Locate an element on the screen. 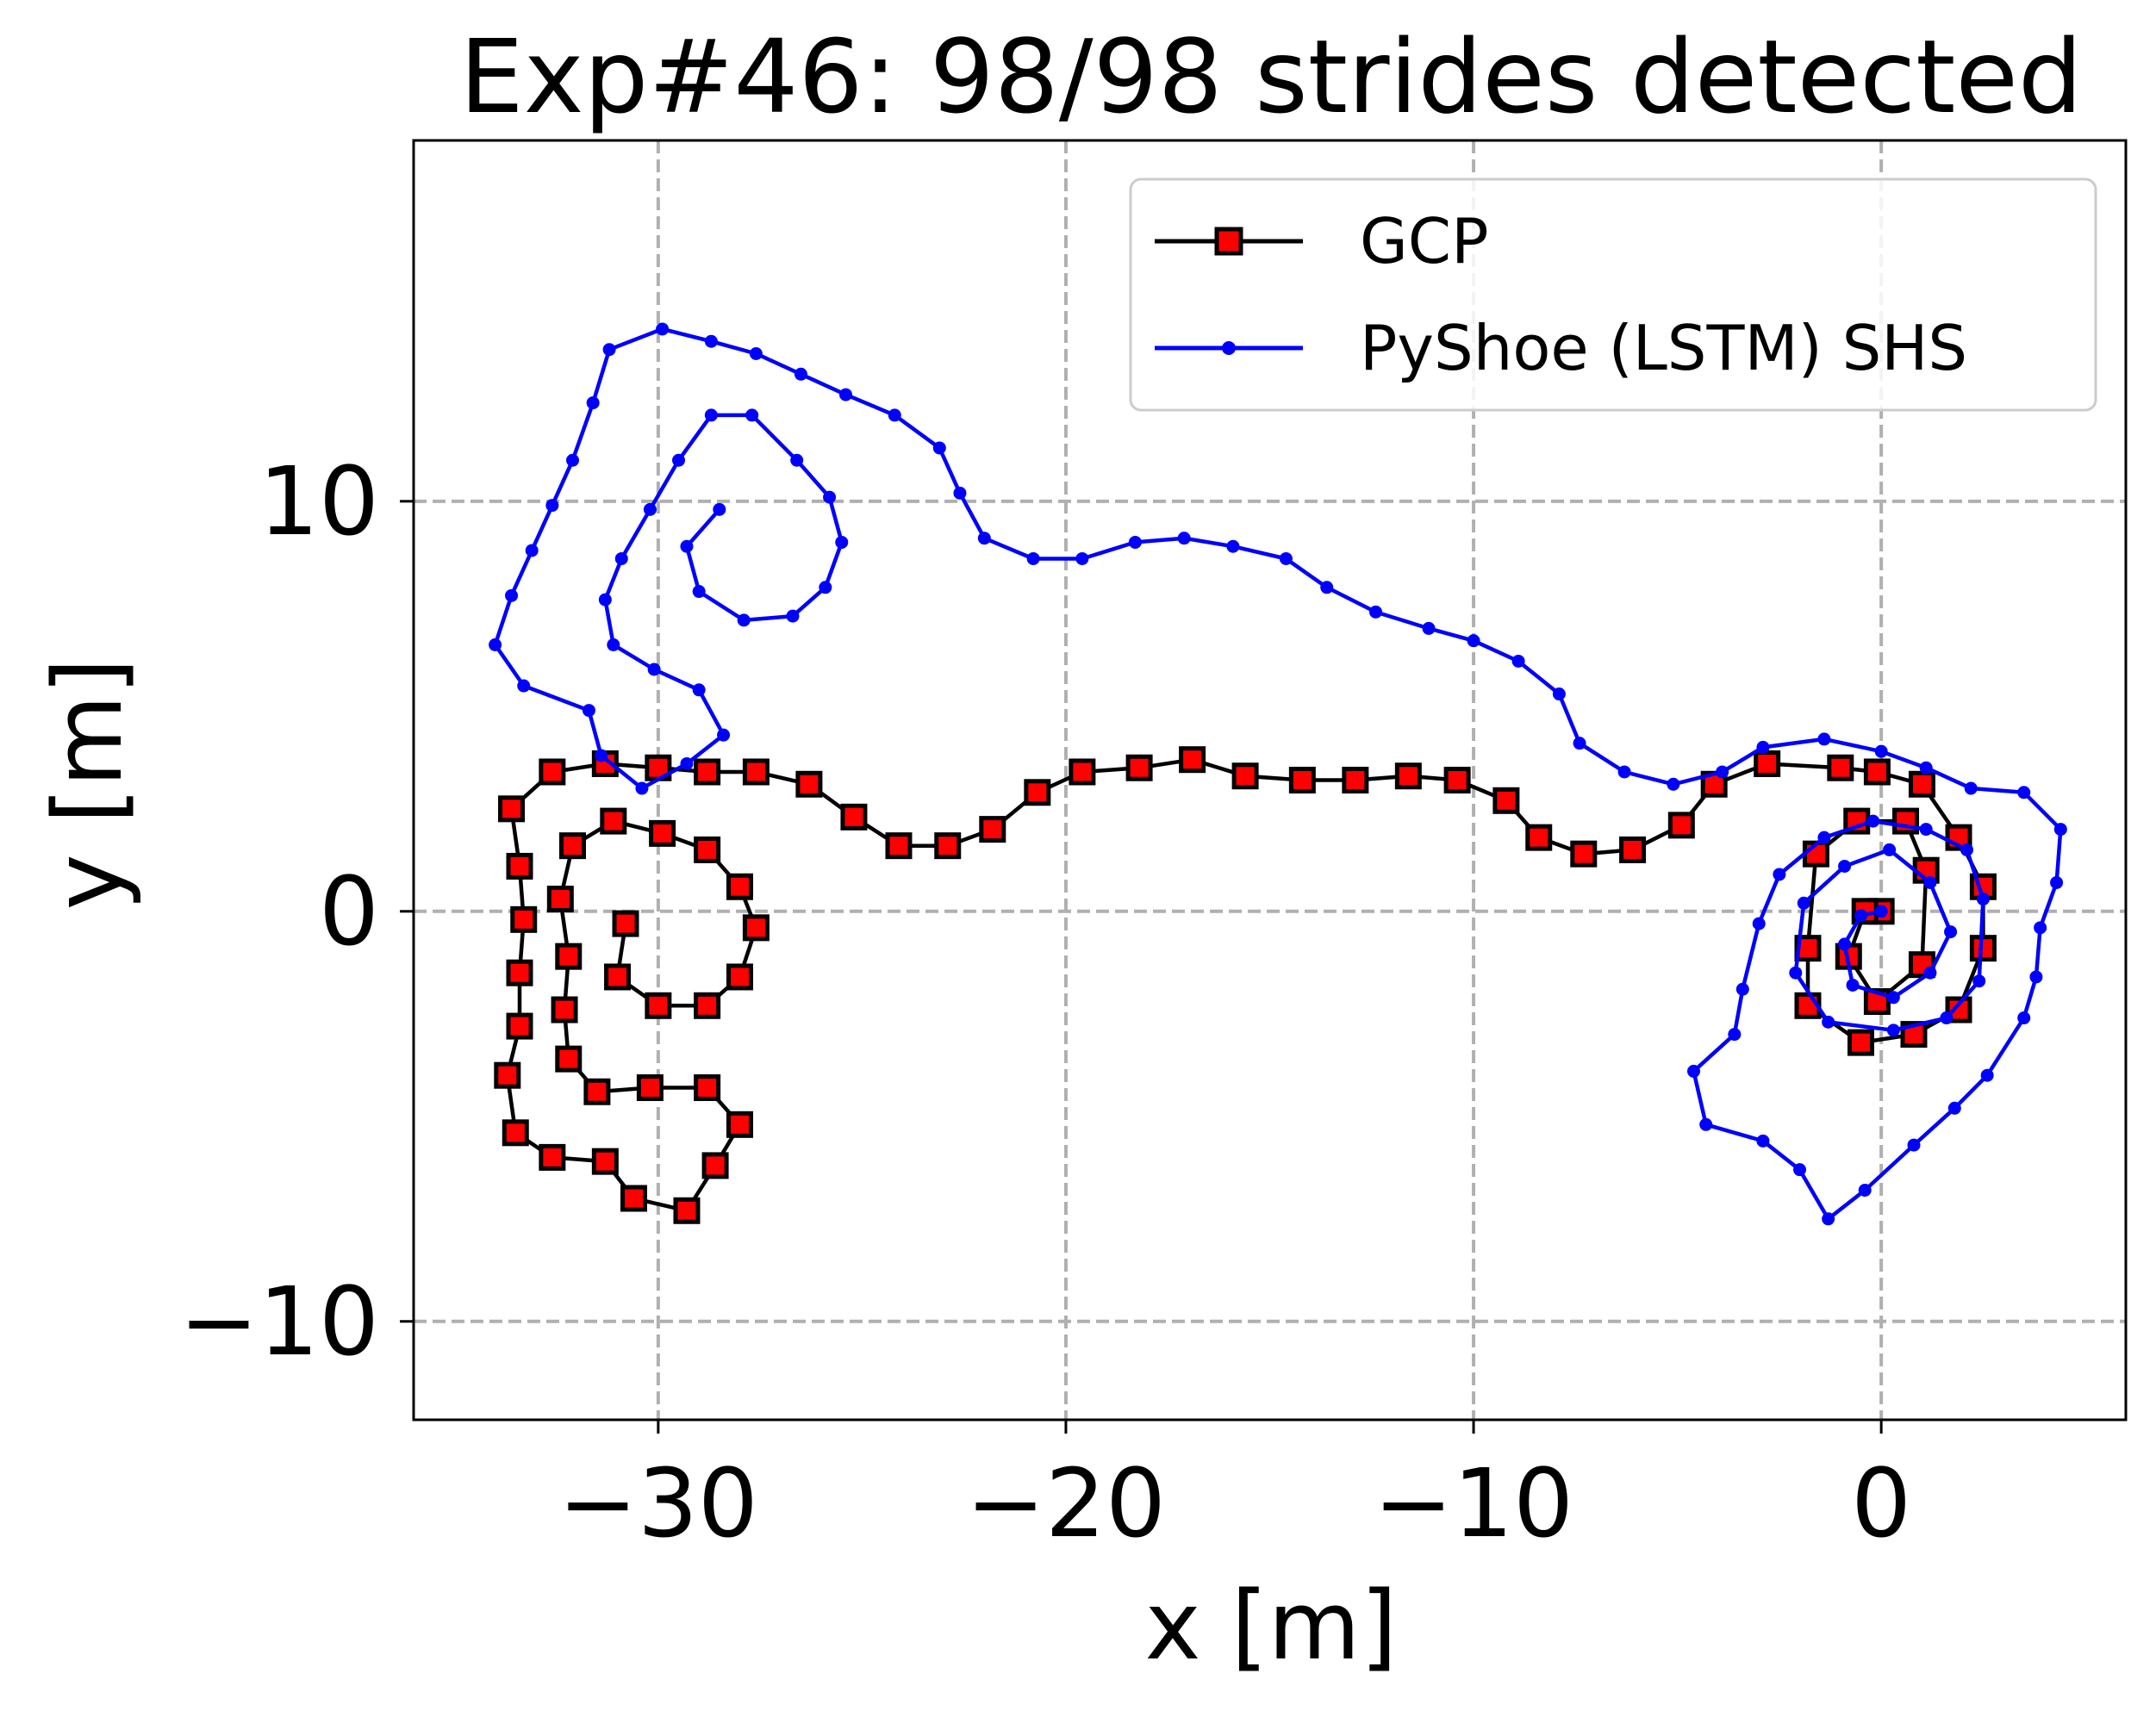 This screenshot has width=2156, height=1711. x-tick-label: −10 is located at coordinates (1473, 1503).